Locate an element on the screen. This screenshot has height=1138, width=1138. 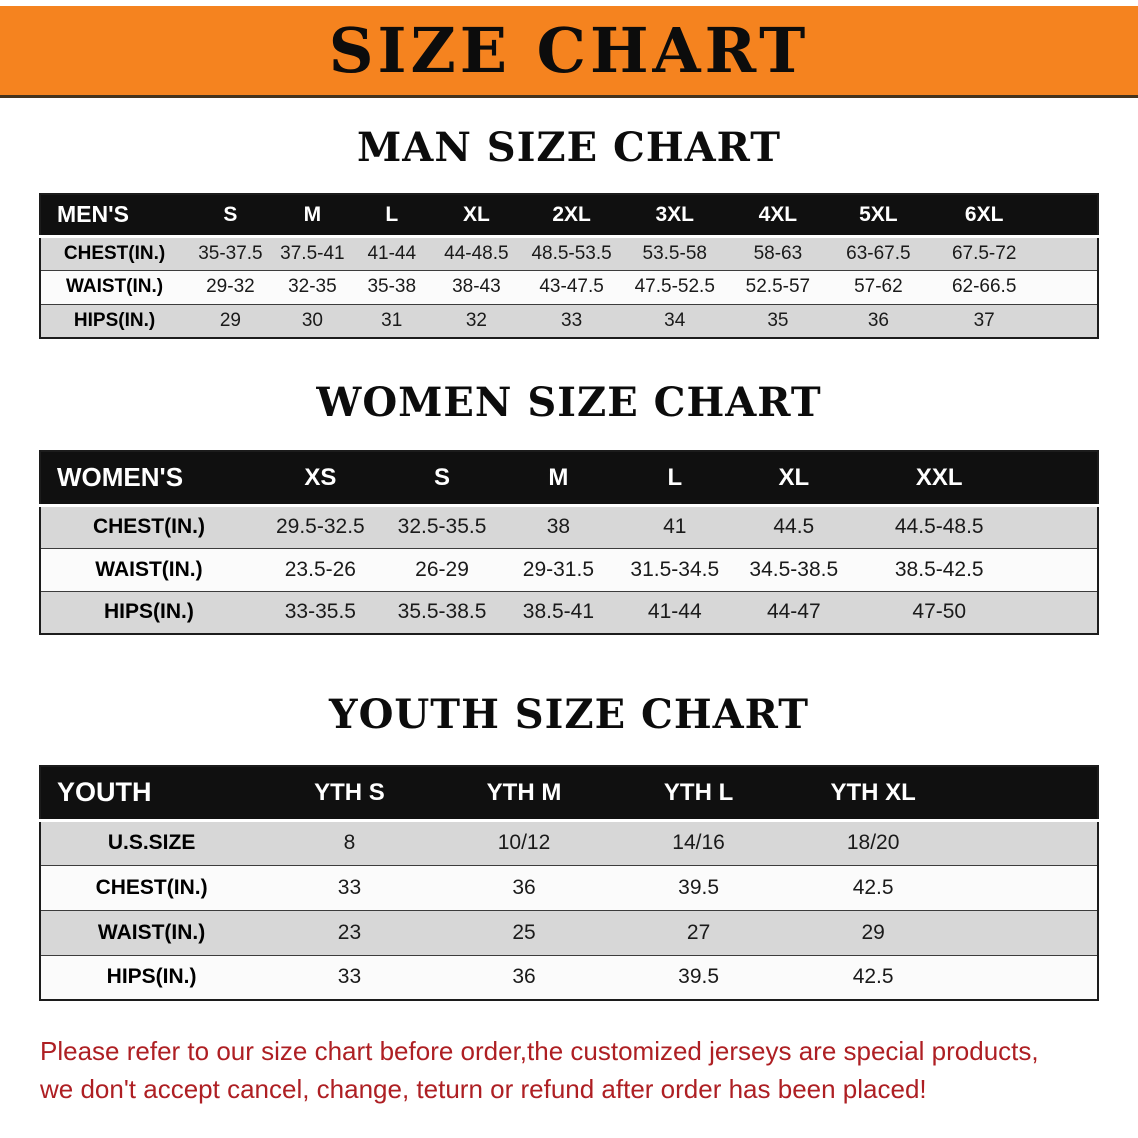
column-header: 5XL is located at coordinates (878, 216).